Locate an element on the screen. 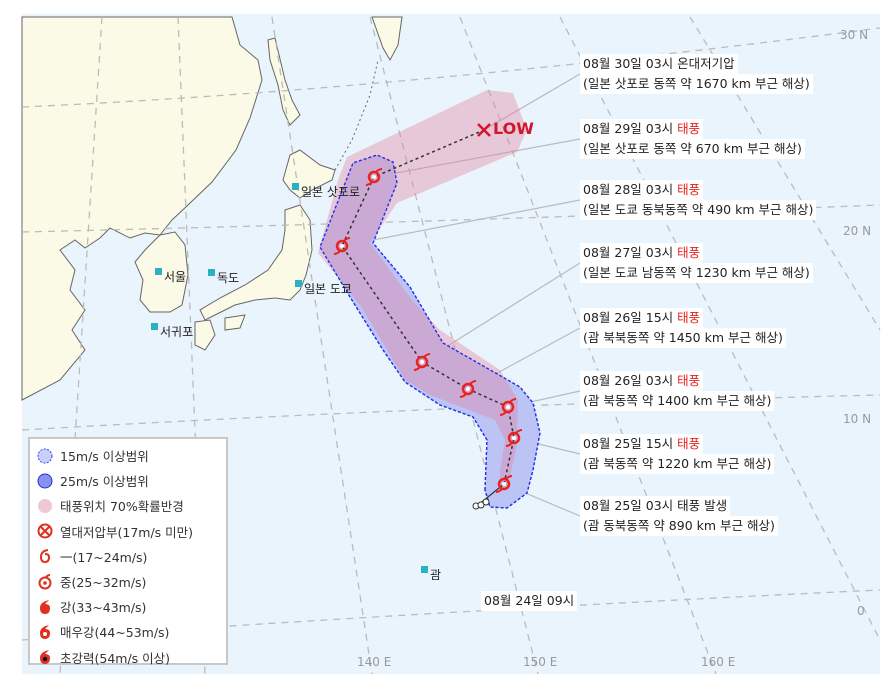 The image size is (889, 685). legend-item: 초강력(54m/s 이상) is located at coordinates (128, 657).